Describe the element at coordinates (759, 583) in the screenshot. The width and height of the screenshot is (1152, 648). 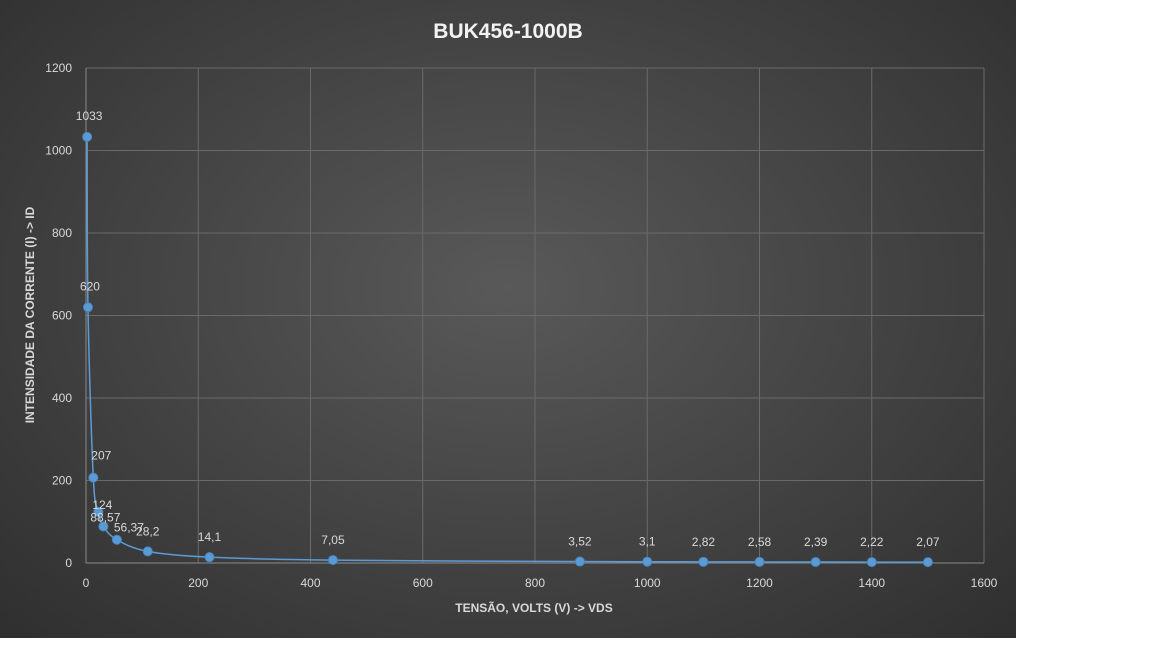
I see `x-tick-label: 1200` at that location.